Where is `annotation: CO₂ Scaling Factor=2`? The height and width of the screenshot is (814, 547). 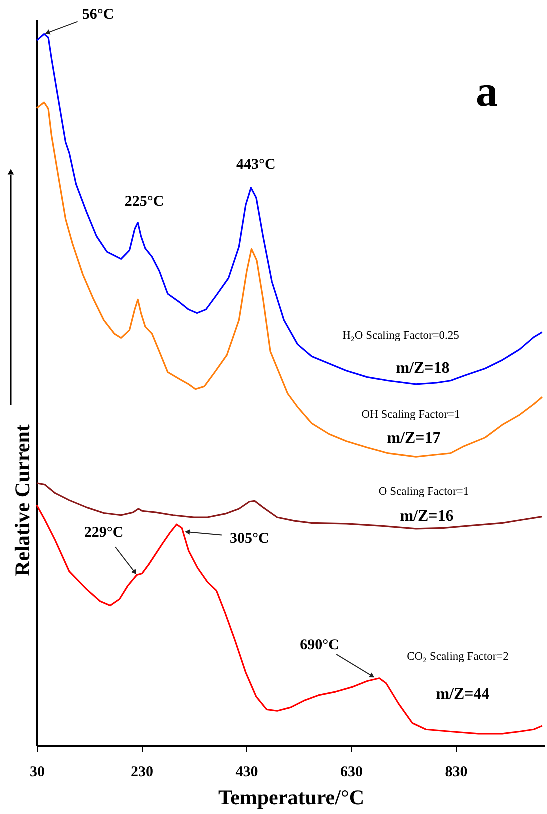 annotation: CO₂ Scaling Factor=2 is located at coordinates (458, 657).